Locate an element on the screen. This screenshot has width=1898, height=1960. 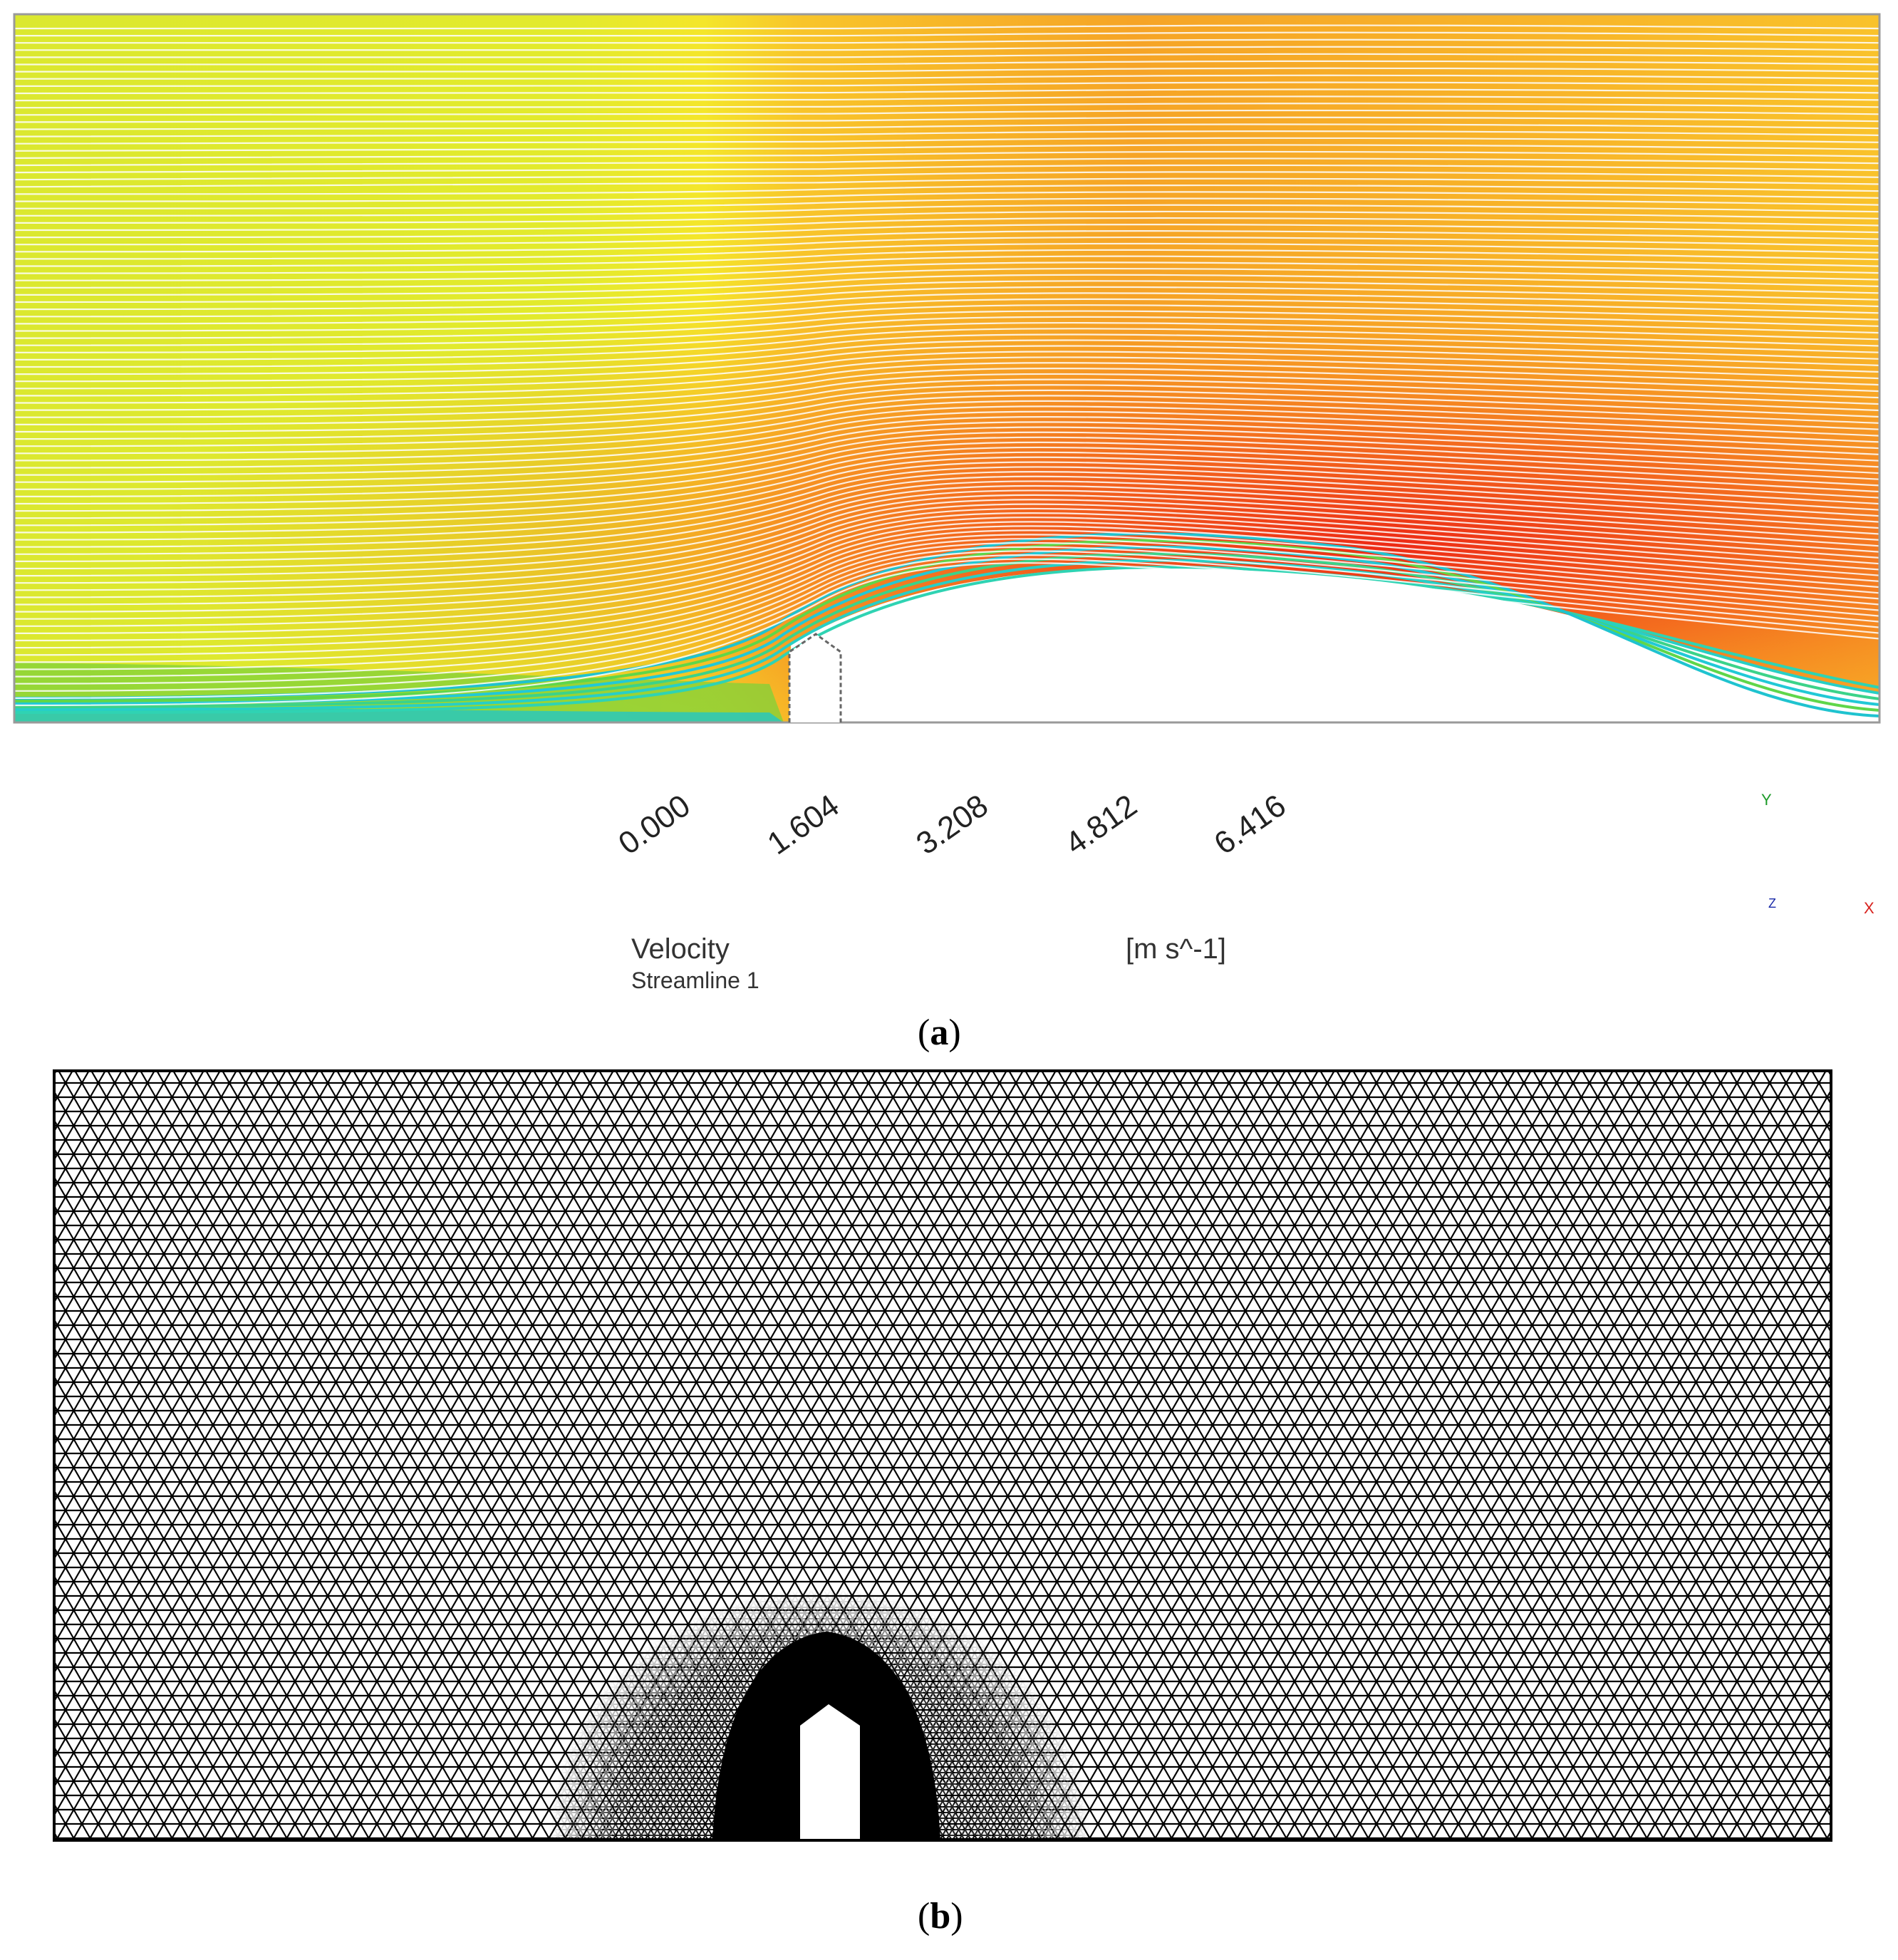
panel-a-letter: a is located at coordinates (939, 1032).